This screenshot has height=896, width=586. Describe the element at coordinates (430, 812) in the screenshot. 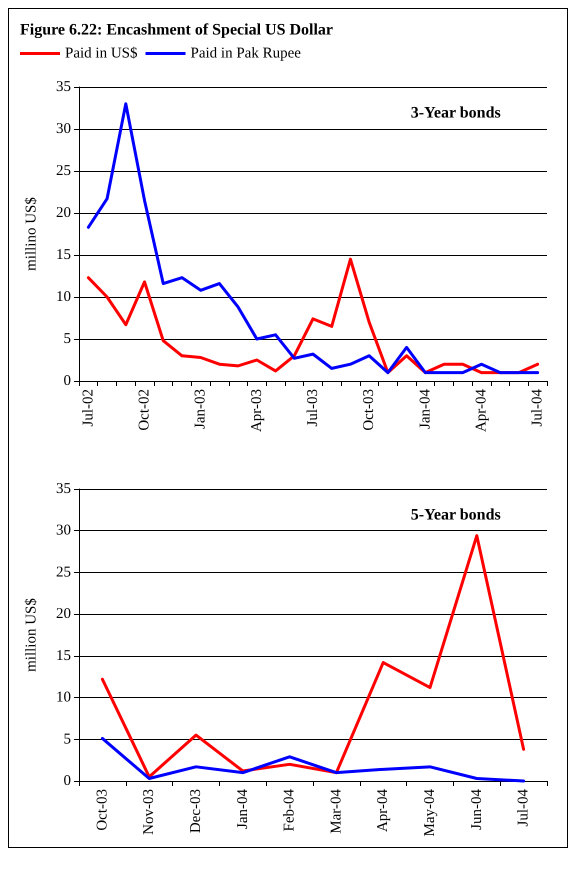

I see `x-tick-label: May-04` at that location.